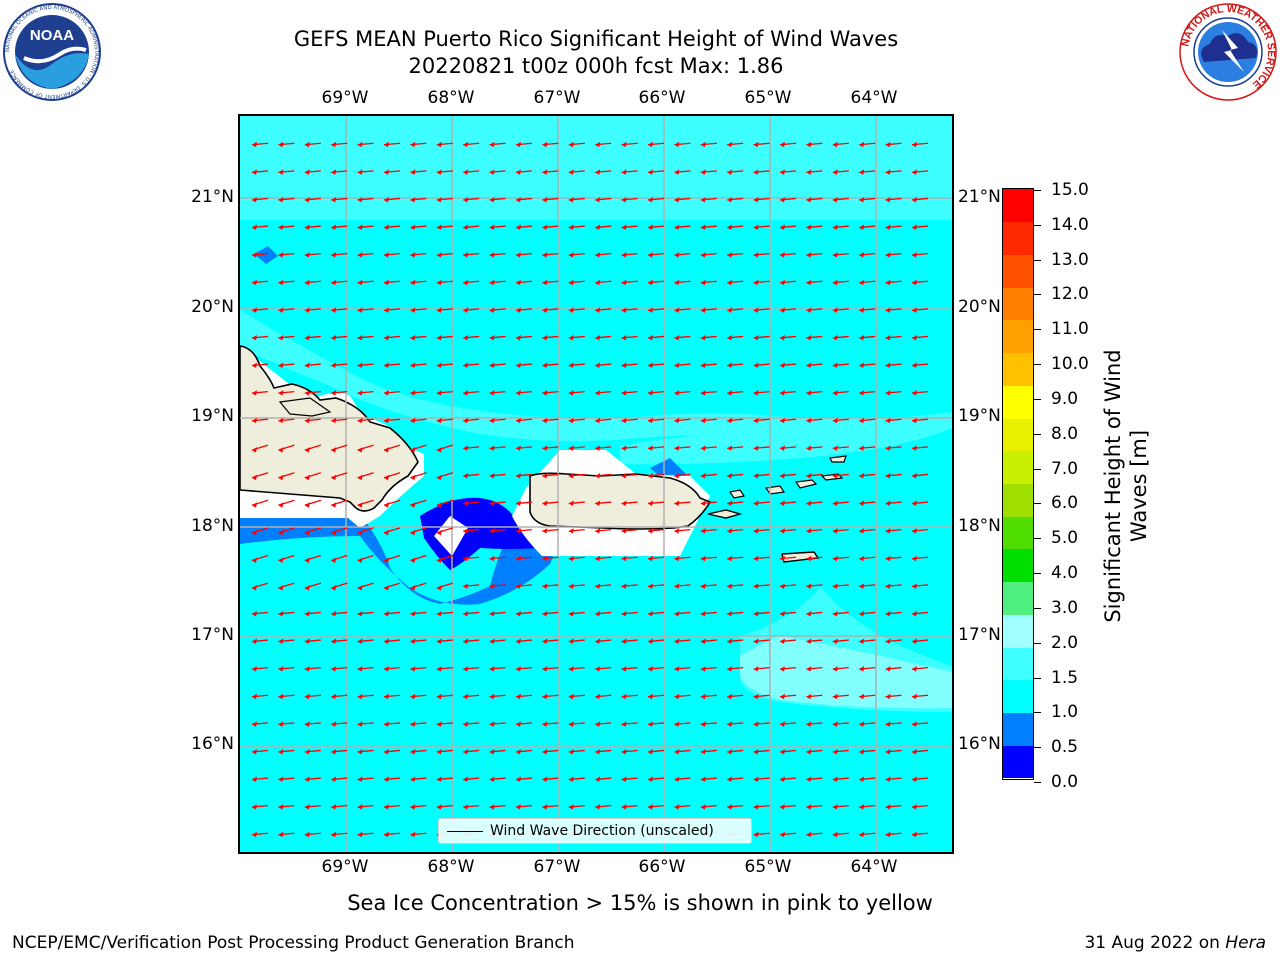 This screenshot has height=960, width=1280. Describe the element at coordinates (451, 867) in the screenshot. I see `lon-tick-bottom: 68°W` at that location.